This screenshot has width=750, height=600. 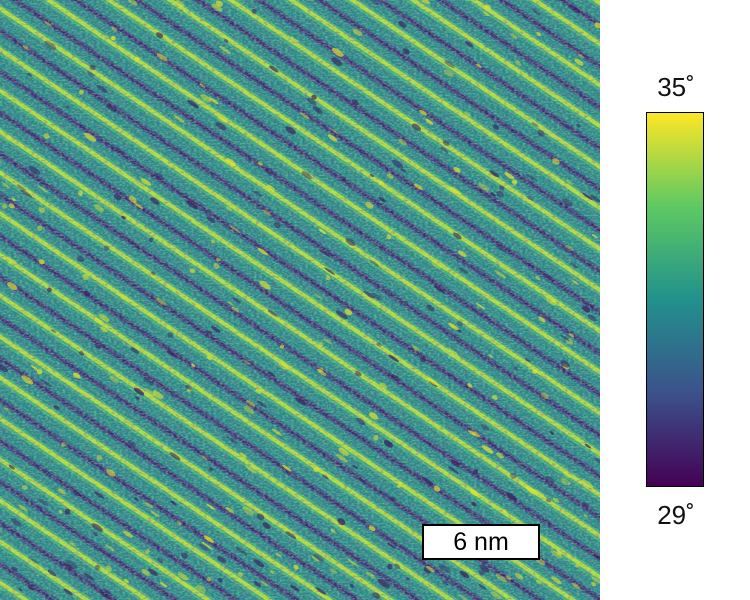 I want to click on colorbar, so click(x=675, y=299).